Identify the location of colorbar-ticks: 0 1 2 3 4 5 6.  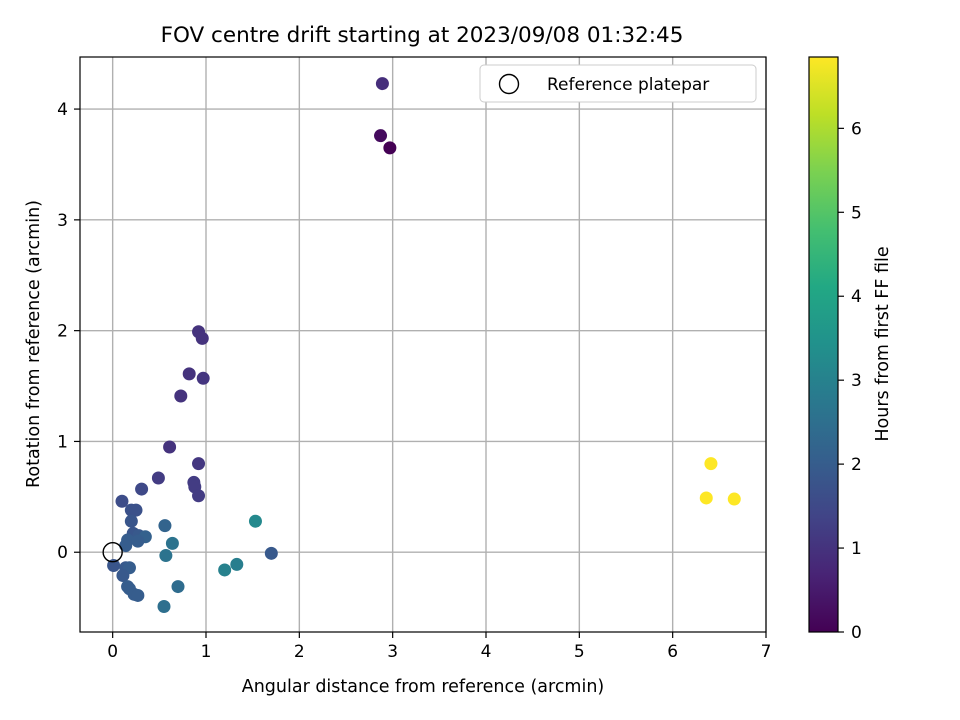
(850, 381).